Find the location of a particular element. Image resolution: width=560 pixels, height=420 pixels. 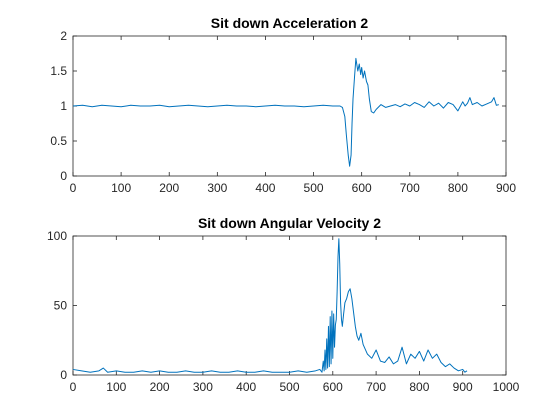

angular-velocity-x-tick-label: 200 is located at coordinates (160, 387).